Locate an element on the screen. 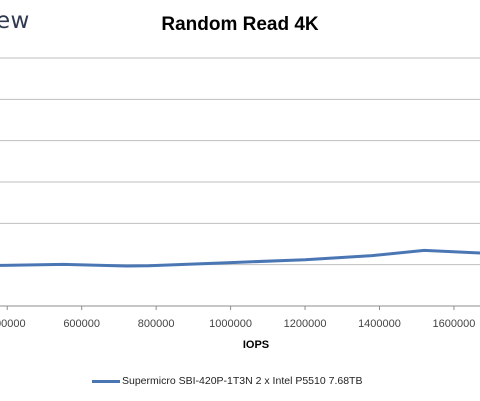 This screenshot has width=480, height=401. series-line is located at coordinates (240, 258).